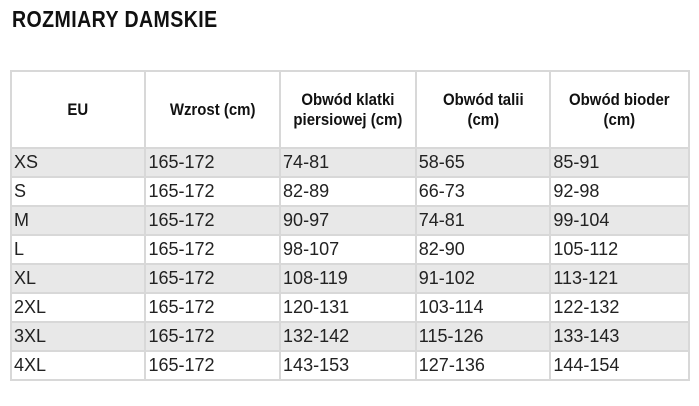 The width and height of the screenshot is (699, 406). I want to click on table-cell: 99-104, so click(619, 220).